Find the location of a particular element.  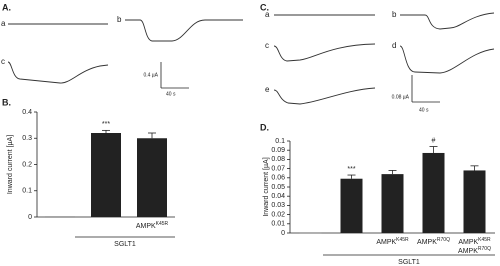

y-tick-label: 0.01 is located at coordinates (278, 224).